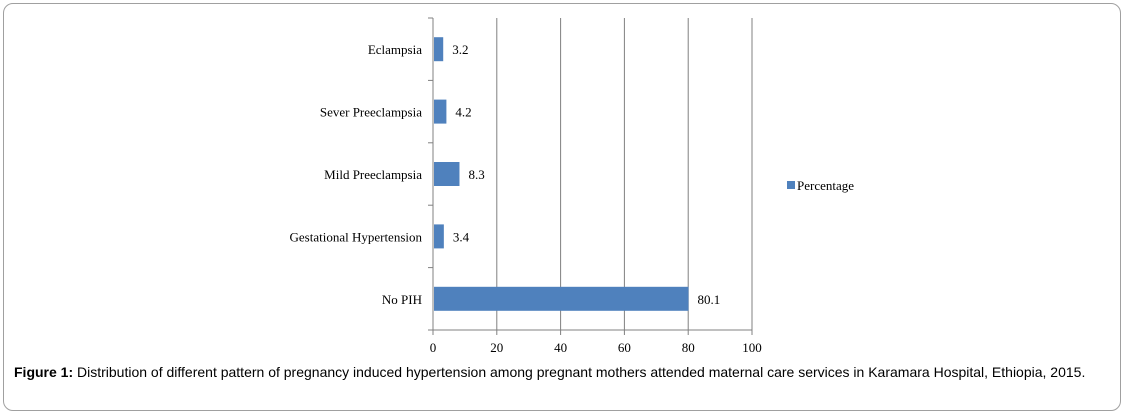 The image size is (1126, 416). What do you see at coordinates (476, 174) in the screenshot?
I see `data-label: 8.3` at bounding box center [476, 174].